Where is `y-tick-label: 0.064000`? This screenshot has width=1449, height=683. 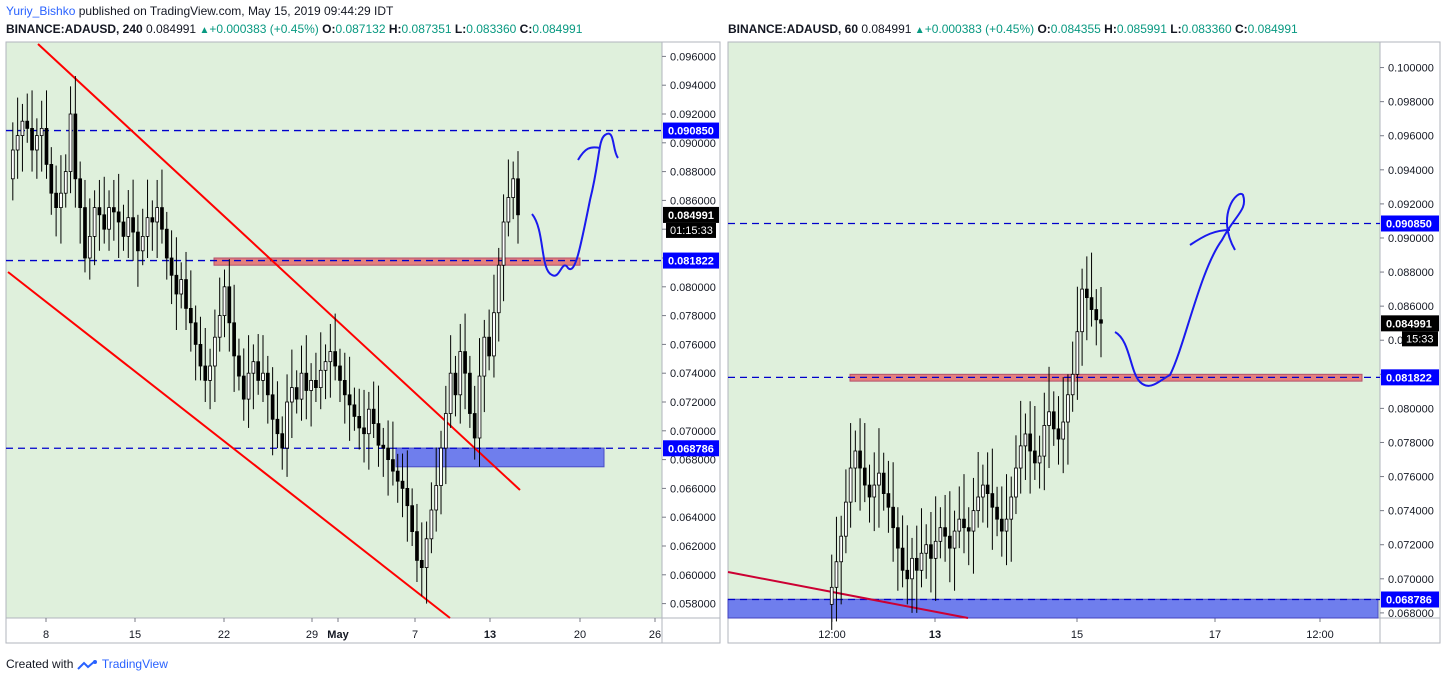 y-tick-label: 0.064000 is located at coordinates (693, 518).